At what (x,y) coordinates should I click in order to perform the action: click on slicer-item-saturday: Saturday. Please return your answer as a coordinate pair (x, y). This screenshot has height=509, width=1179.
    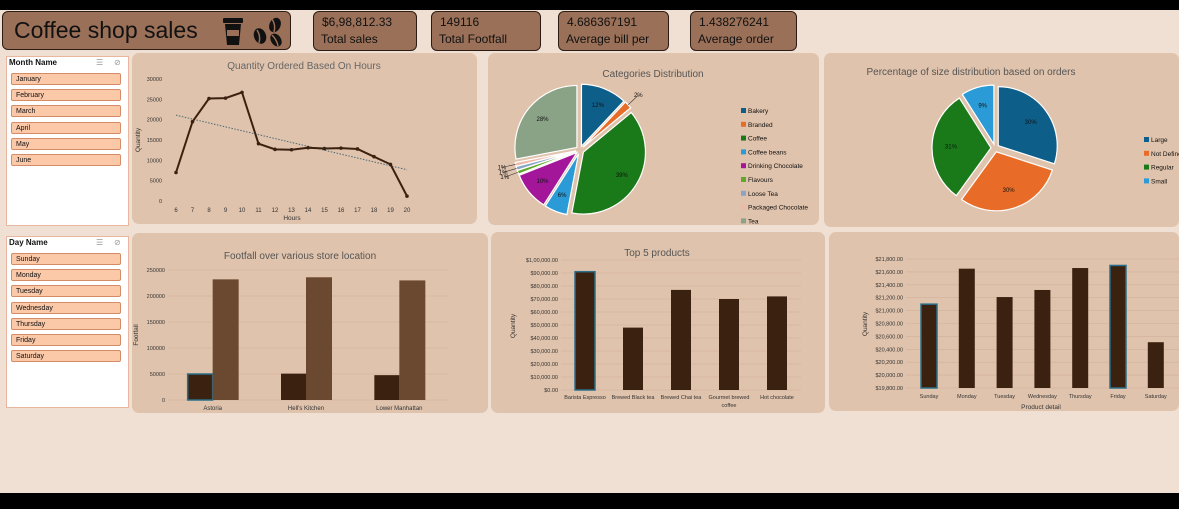
    Looking at the image, I should click on (66, 356).